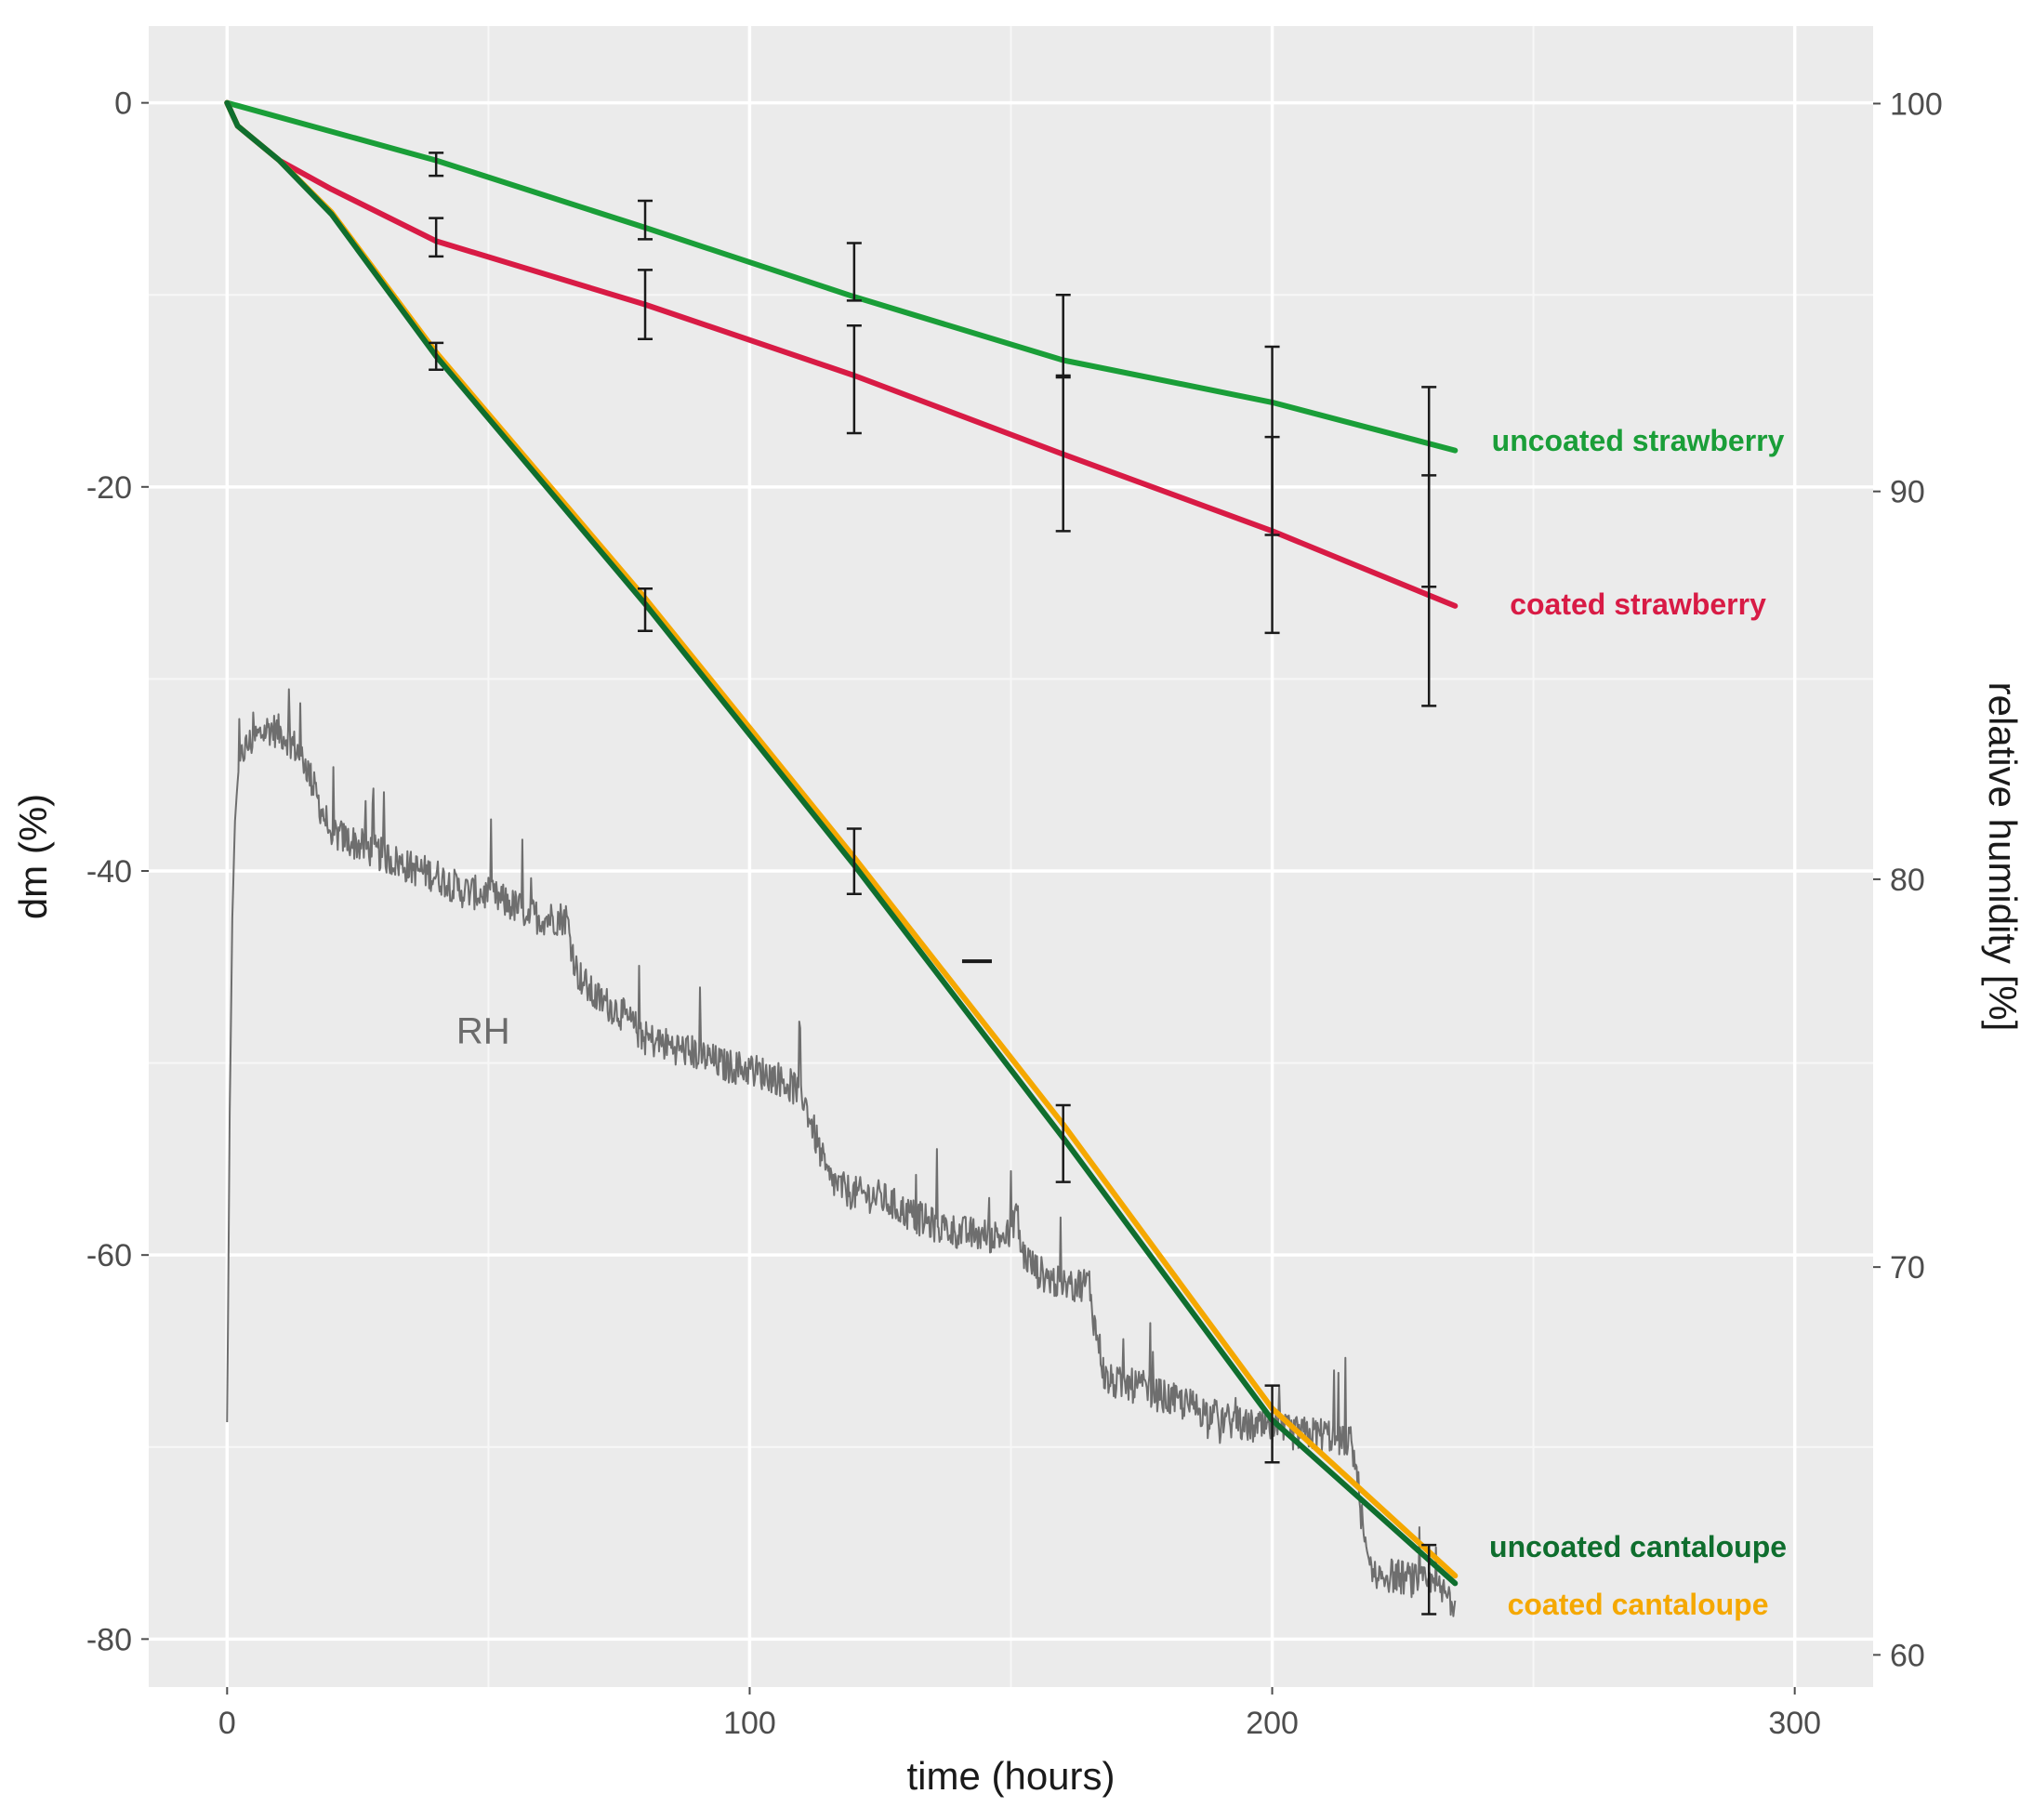 Image resolution: width=2020 pixels, height=1820 pixels. What do you see at coordinates (109, 1255) in the screenshot?
I see `y-tick-label: -60` at bounding box center [109, 1255].